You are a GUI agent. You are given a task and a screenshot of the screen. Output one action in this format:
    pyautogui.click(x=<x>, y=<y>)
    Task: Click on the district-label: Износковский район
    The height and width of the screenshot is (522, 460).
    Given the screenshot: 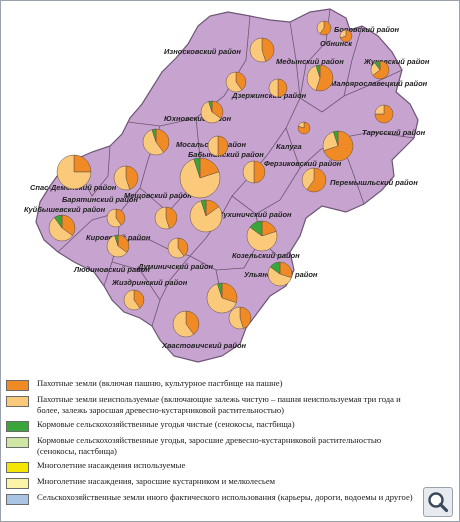 What is the action you would take?
    pyautogui.click(x=202, y=51)
    